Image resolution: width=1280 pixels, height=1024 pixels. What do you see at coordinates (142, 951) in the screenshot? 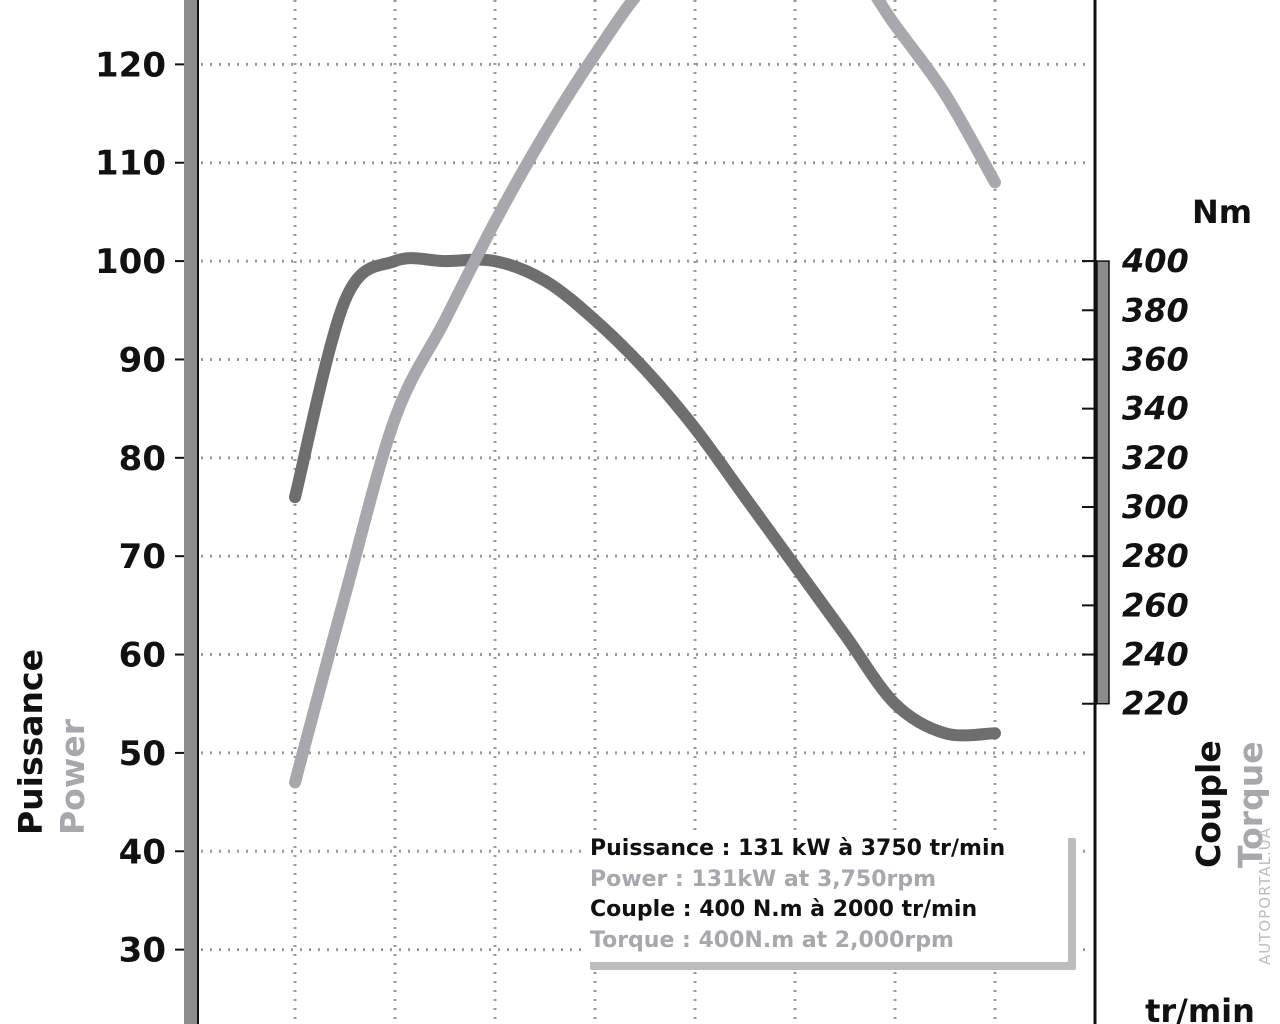
I see `left-tick-label-0: 30` at bounding box center [142, 951].